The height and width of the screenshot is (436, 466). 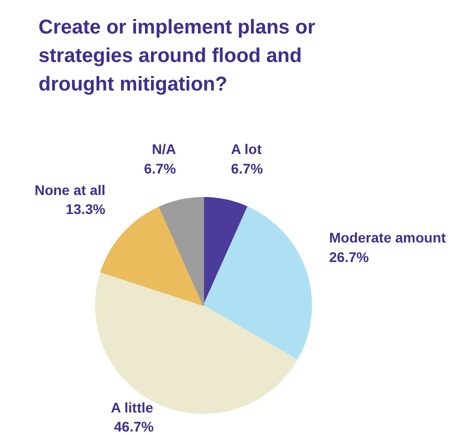 I want to click on slice-label: A little, so click(x=132, y=407).